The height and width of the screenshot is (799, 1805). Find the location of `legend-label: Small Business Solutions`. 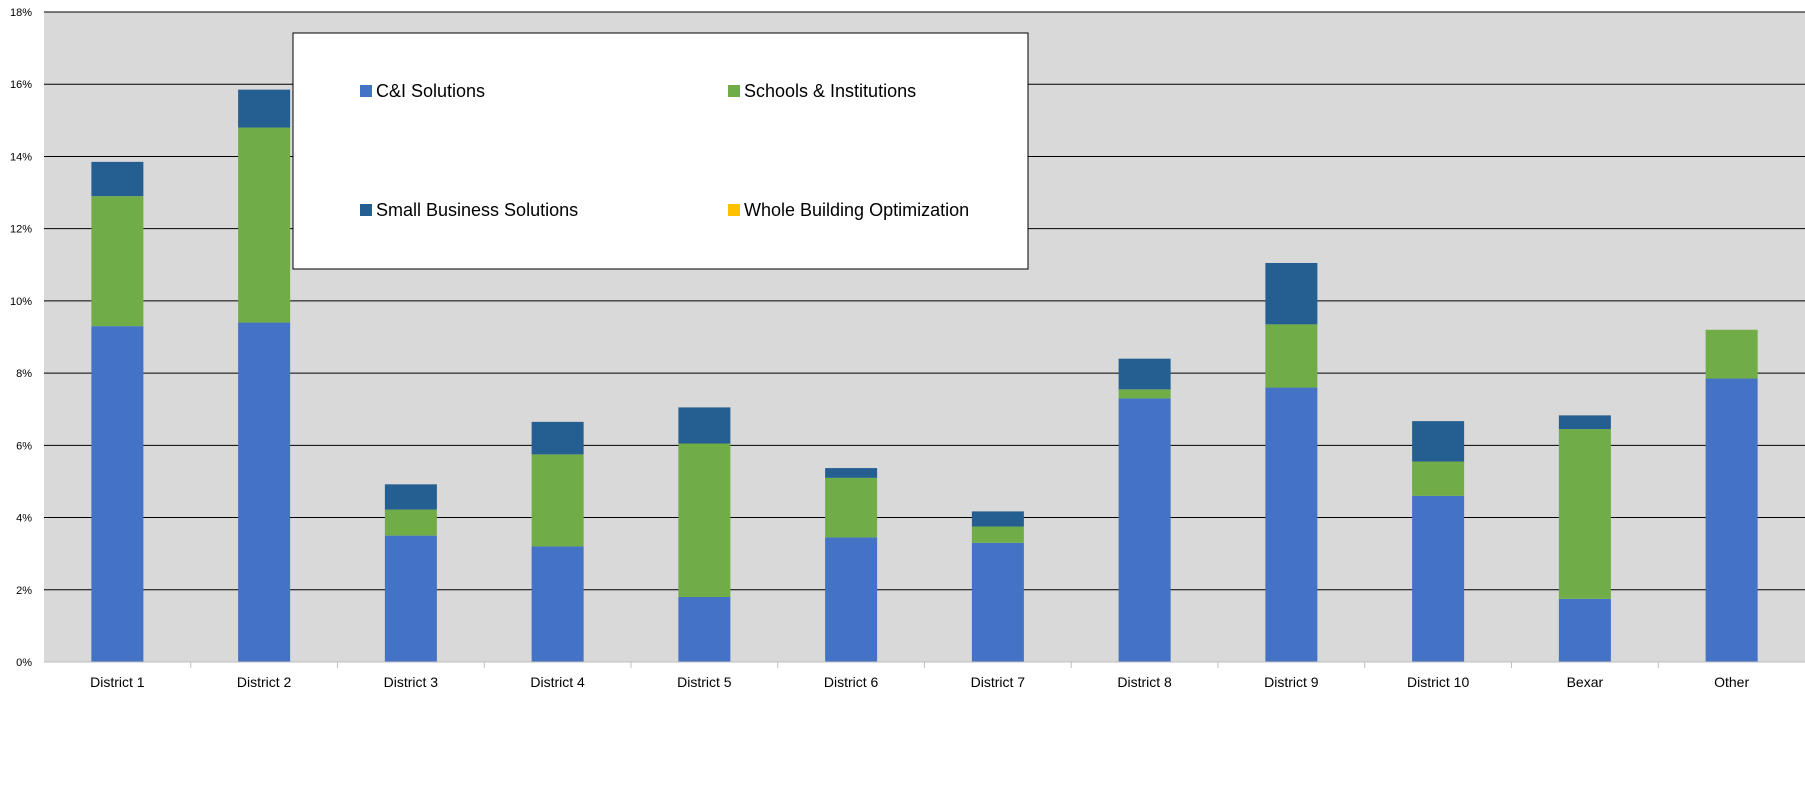

legend-label: Small Business Solutions is located at coordinates (477, 210).